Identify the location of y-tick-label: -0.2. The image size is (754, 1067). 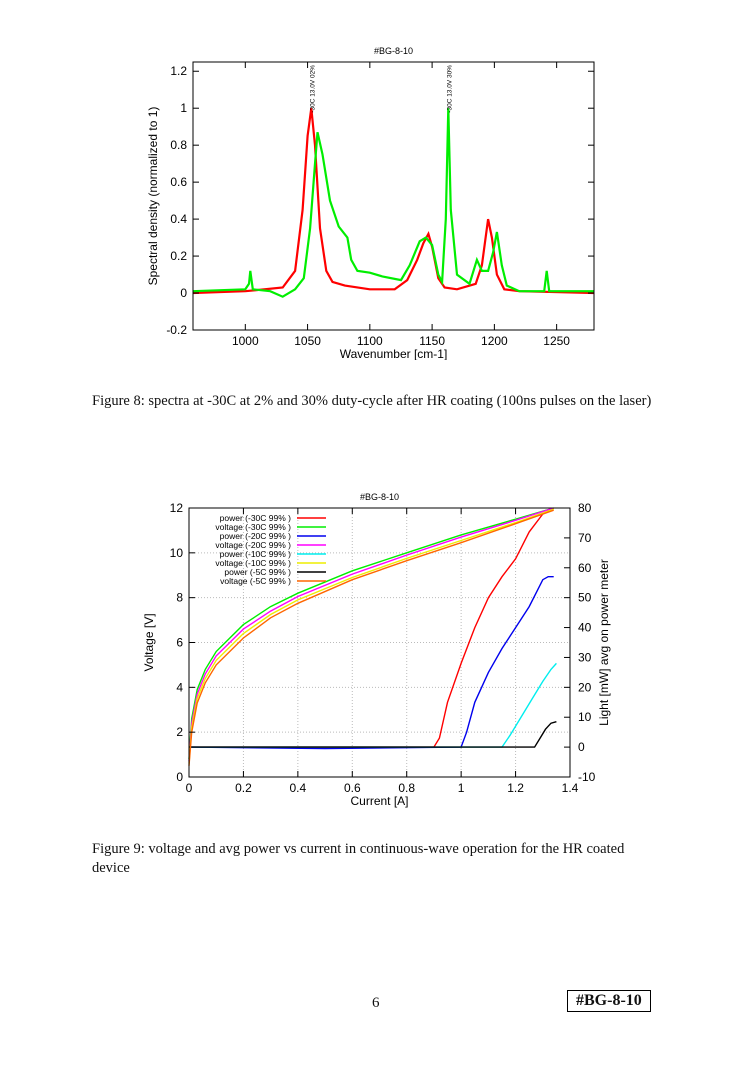
(176, 330).